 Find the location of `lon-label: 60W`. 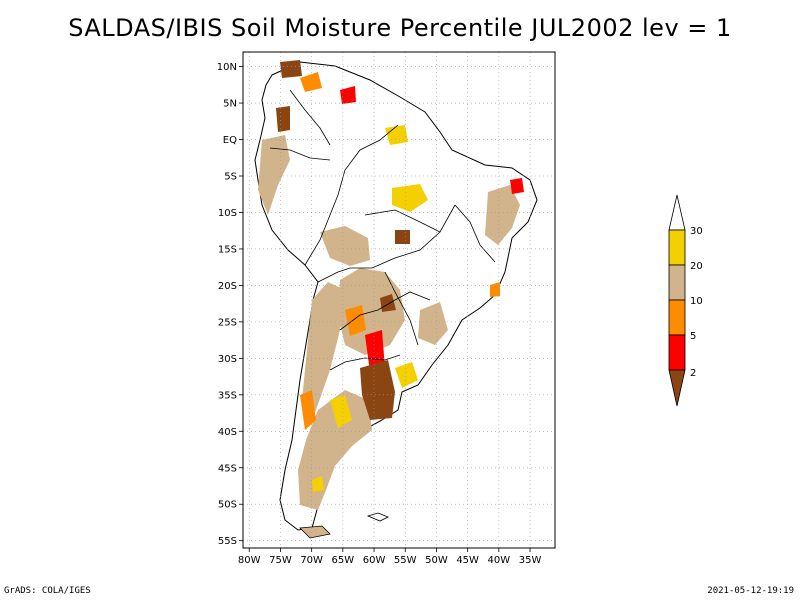

lon-label: 60W is located at coordinates (374, 560).